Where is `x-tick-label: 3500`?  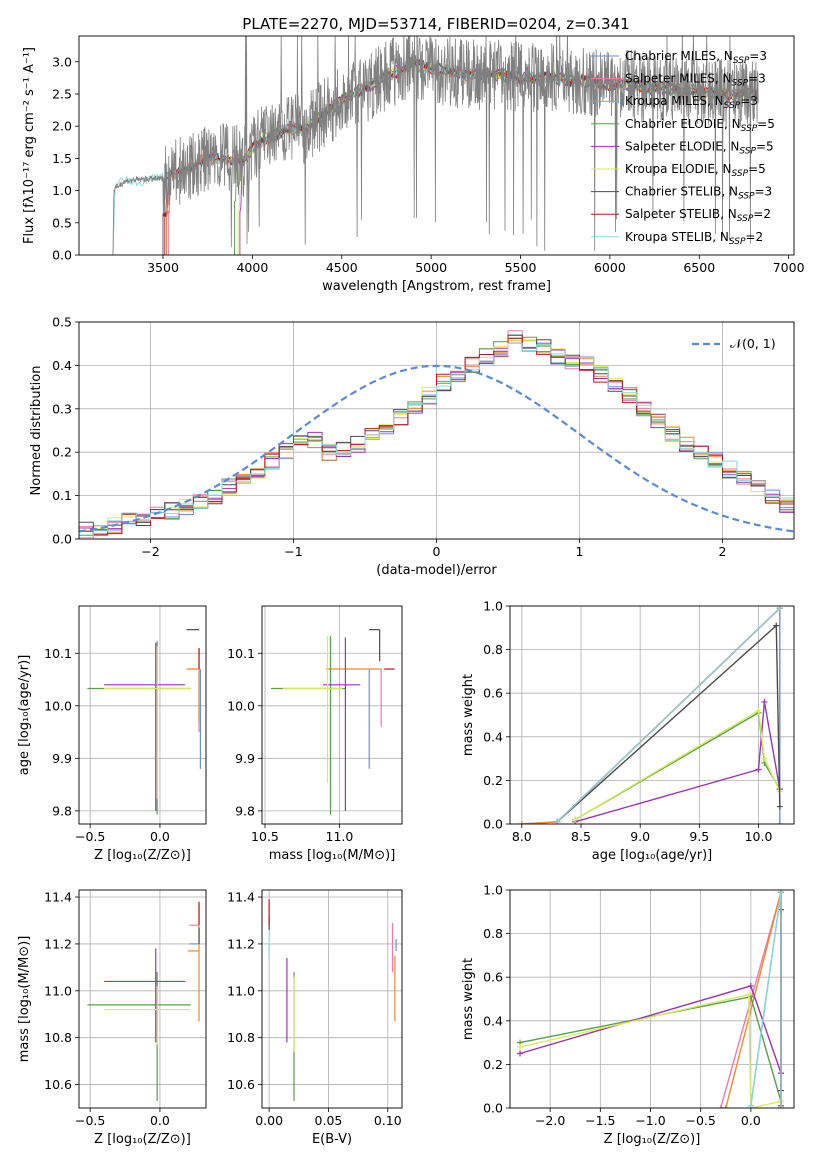
x-tick-label: 3500 is located at coordinates (163, 267).